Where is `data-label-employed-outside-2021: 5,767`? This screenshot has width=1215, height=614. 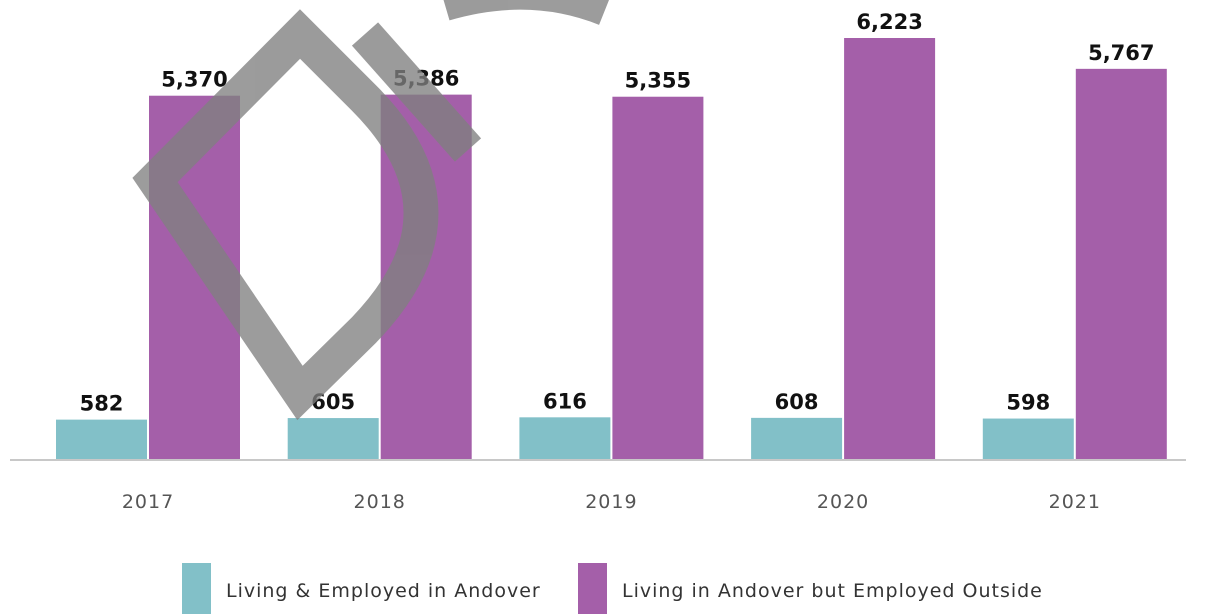
data-label-employed-outside-2021: 5,767 is located at coordinates (1121, 53).